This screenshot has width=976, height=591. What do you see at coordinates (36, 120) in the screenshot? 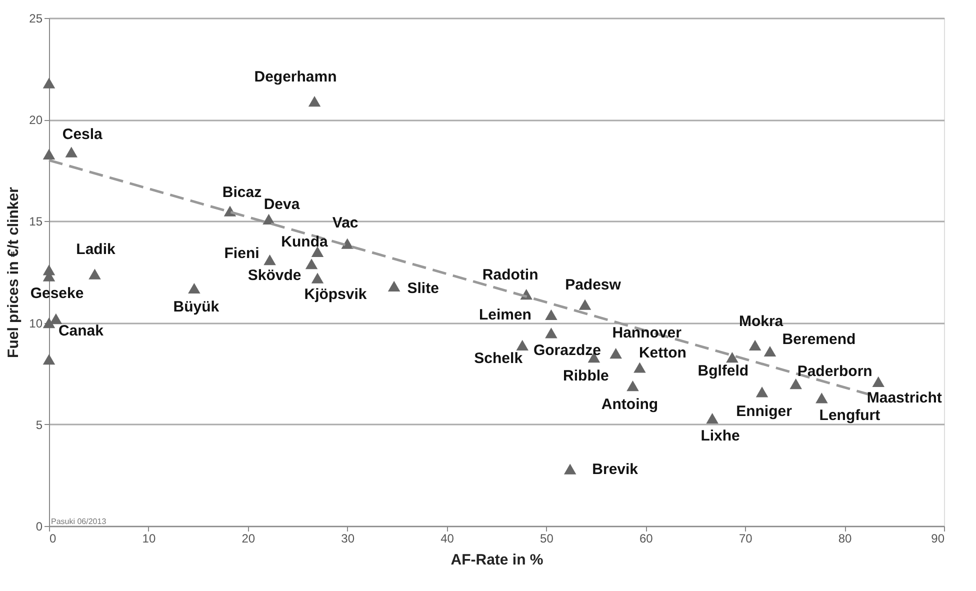
I see `y-tick-label: 20` at bounding box center [36, 120].